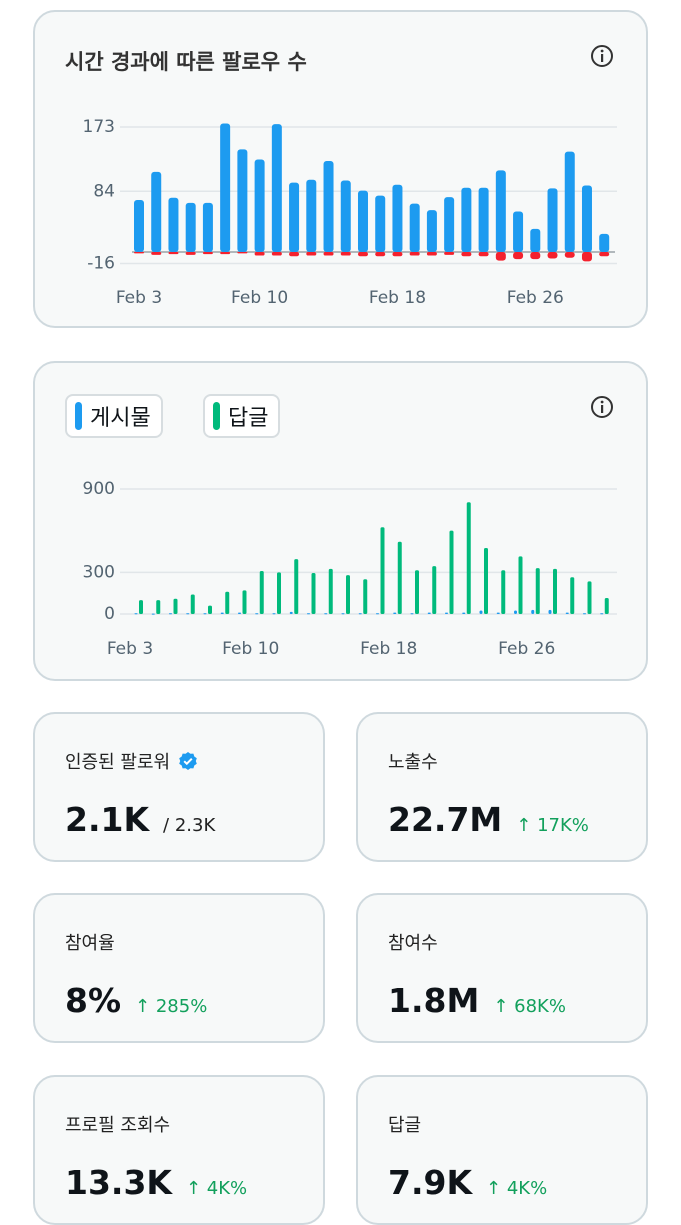 The image size is (681, 1225). Describe the element at coordinates (93, 1000) in the screenshot. I see `stat-value: 8%` at that location.